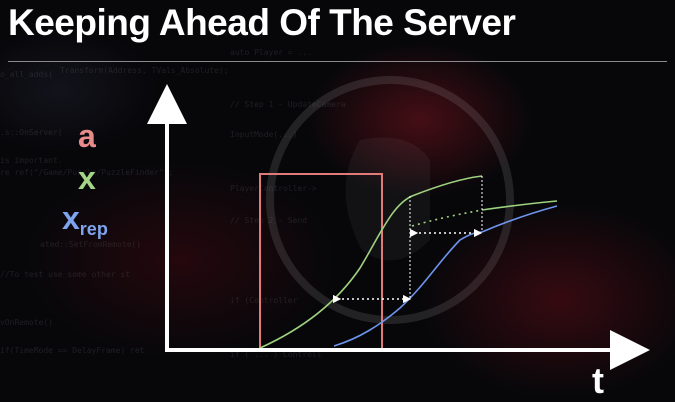 The height and width of the screenshot is (402, 675). I want to click on title-divider, so click(337, 61).